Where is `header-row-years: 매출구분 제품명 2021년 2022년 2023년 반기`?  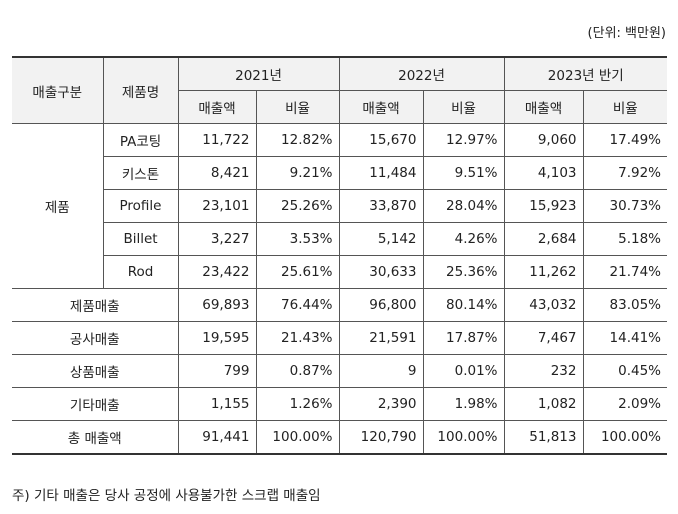 header-row-years: 매출구분 제품명 2021년 2022년 2023년 반기 is located at coordinates (340, 90).